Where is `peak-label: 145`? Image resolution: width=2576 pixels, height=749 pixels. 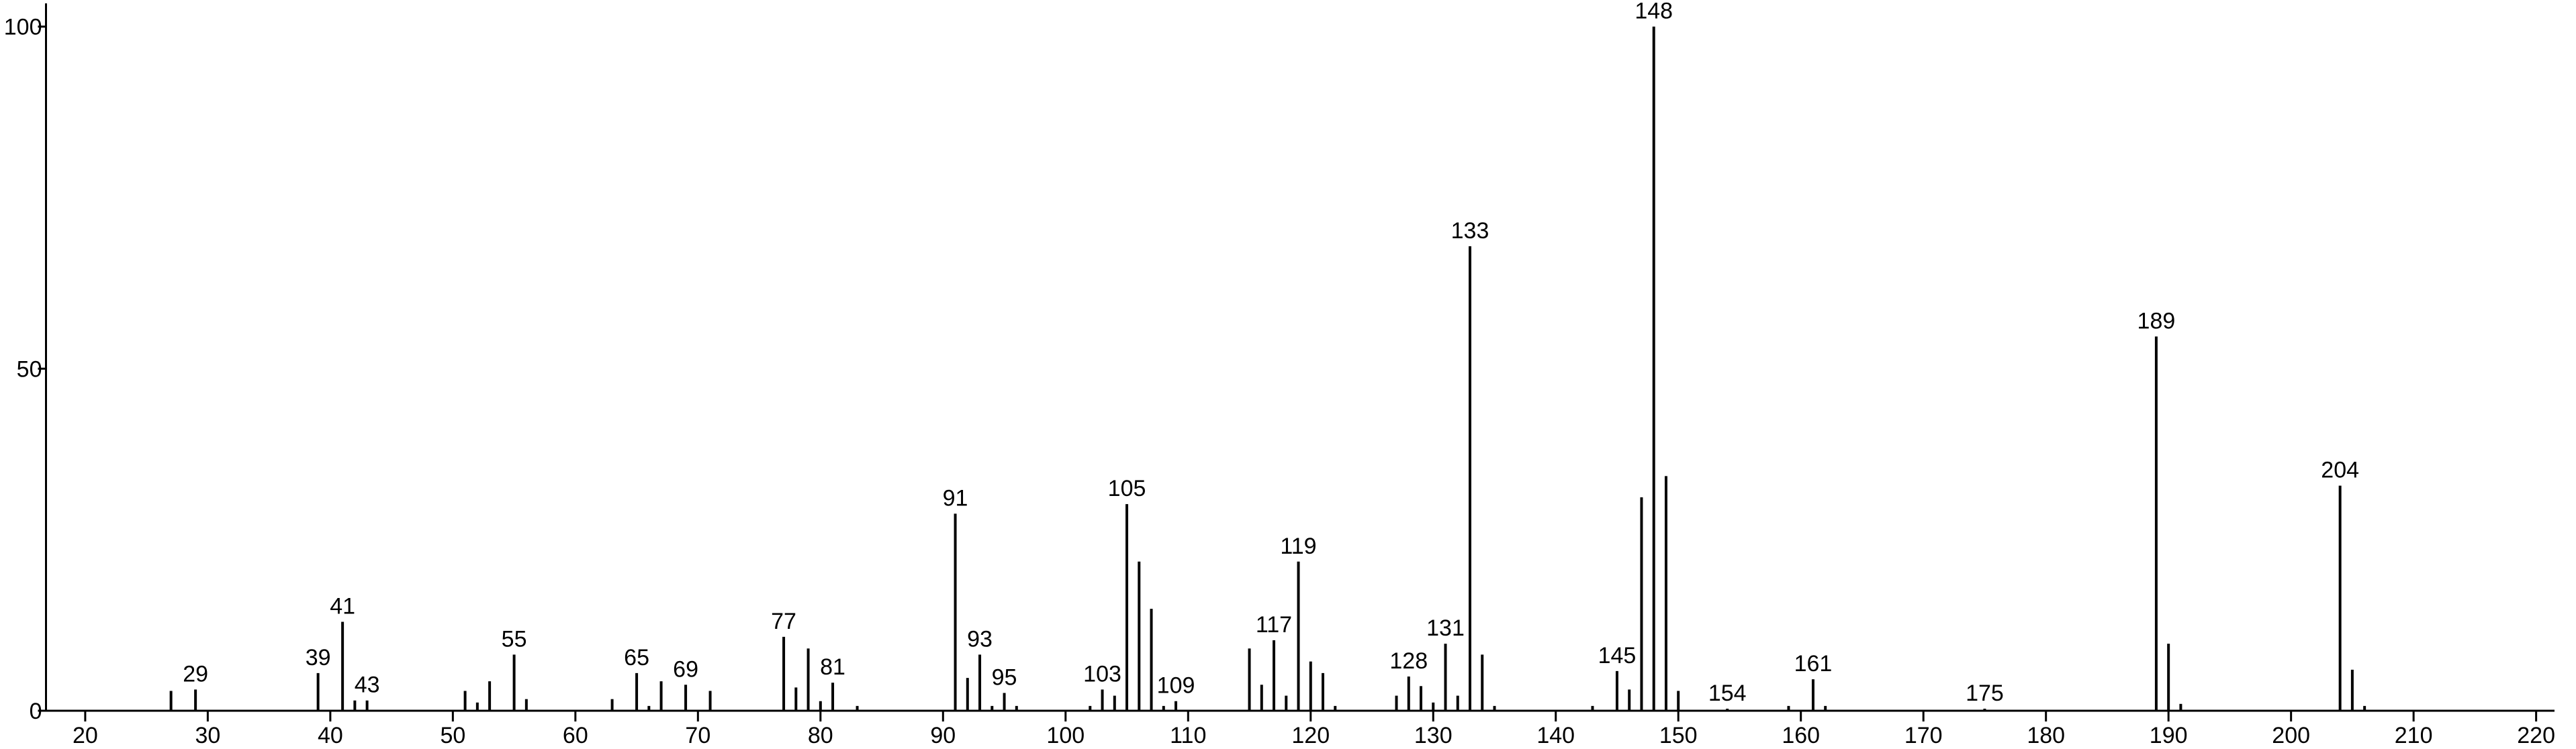
peak-label: 145 is located at coordinates (1617, 656).